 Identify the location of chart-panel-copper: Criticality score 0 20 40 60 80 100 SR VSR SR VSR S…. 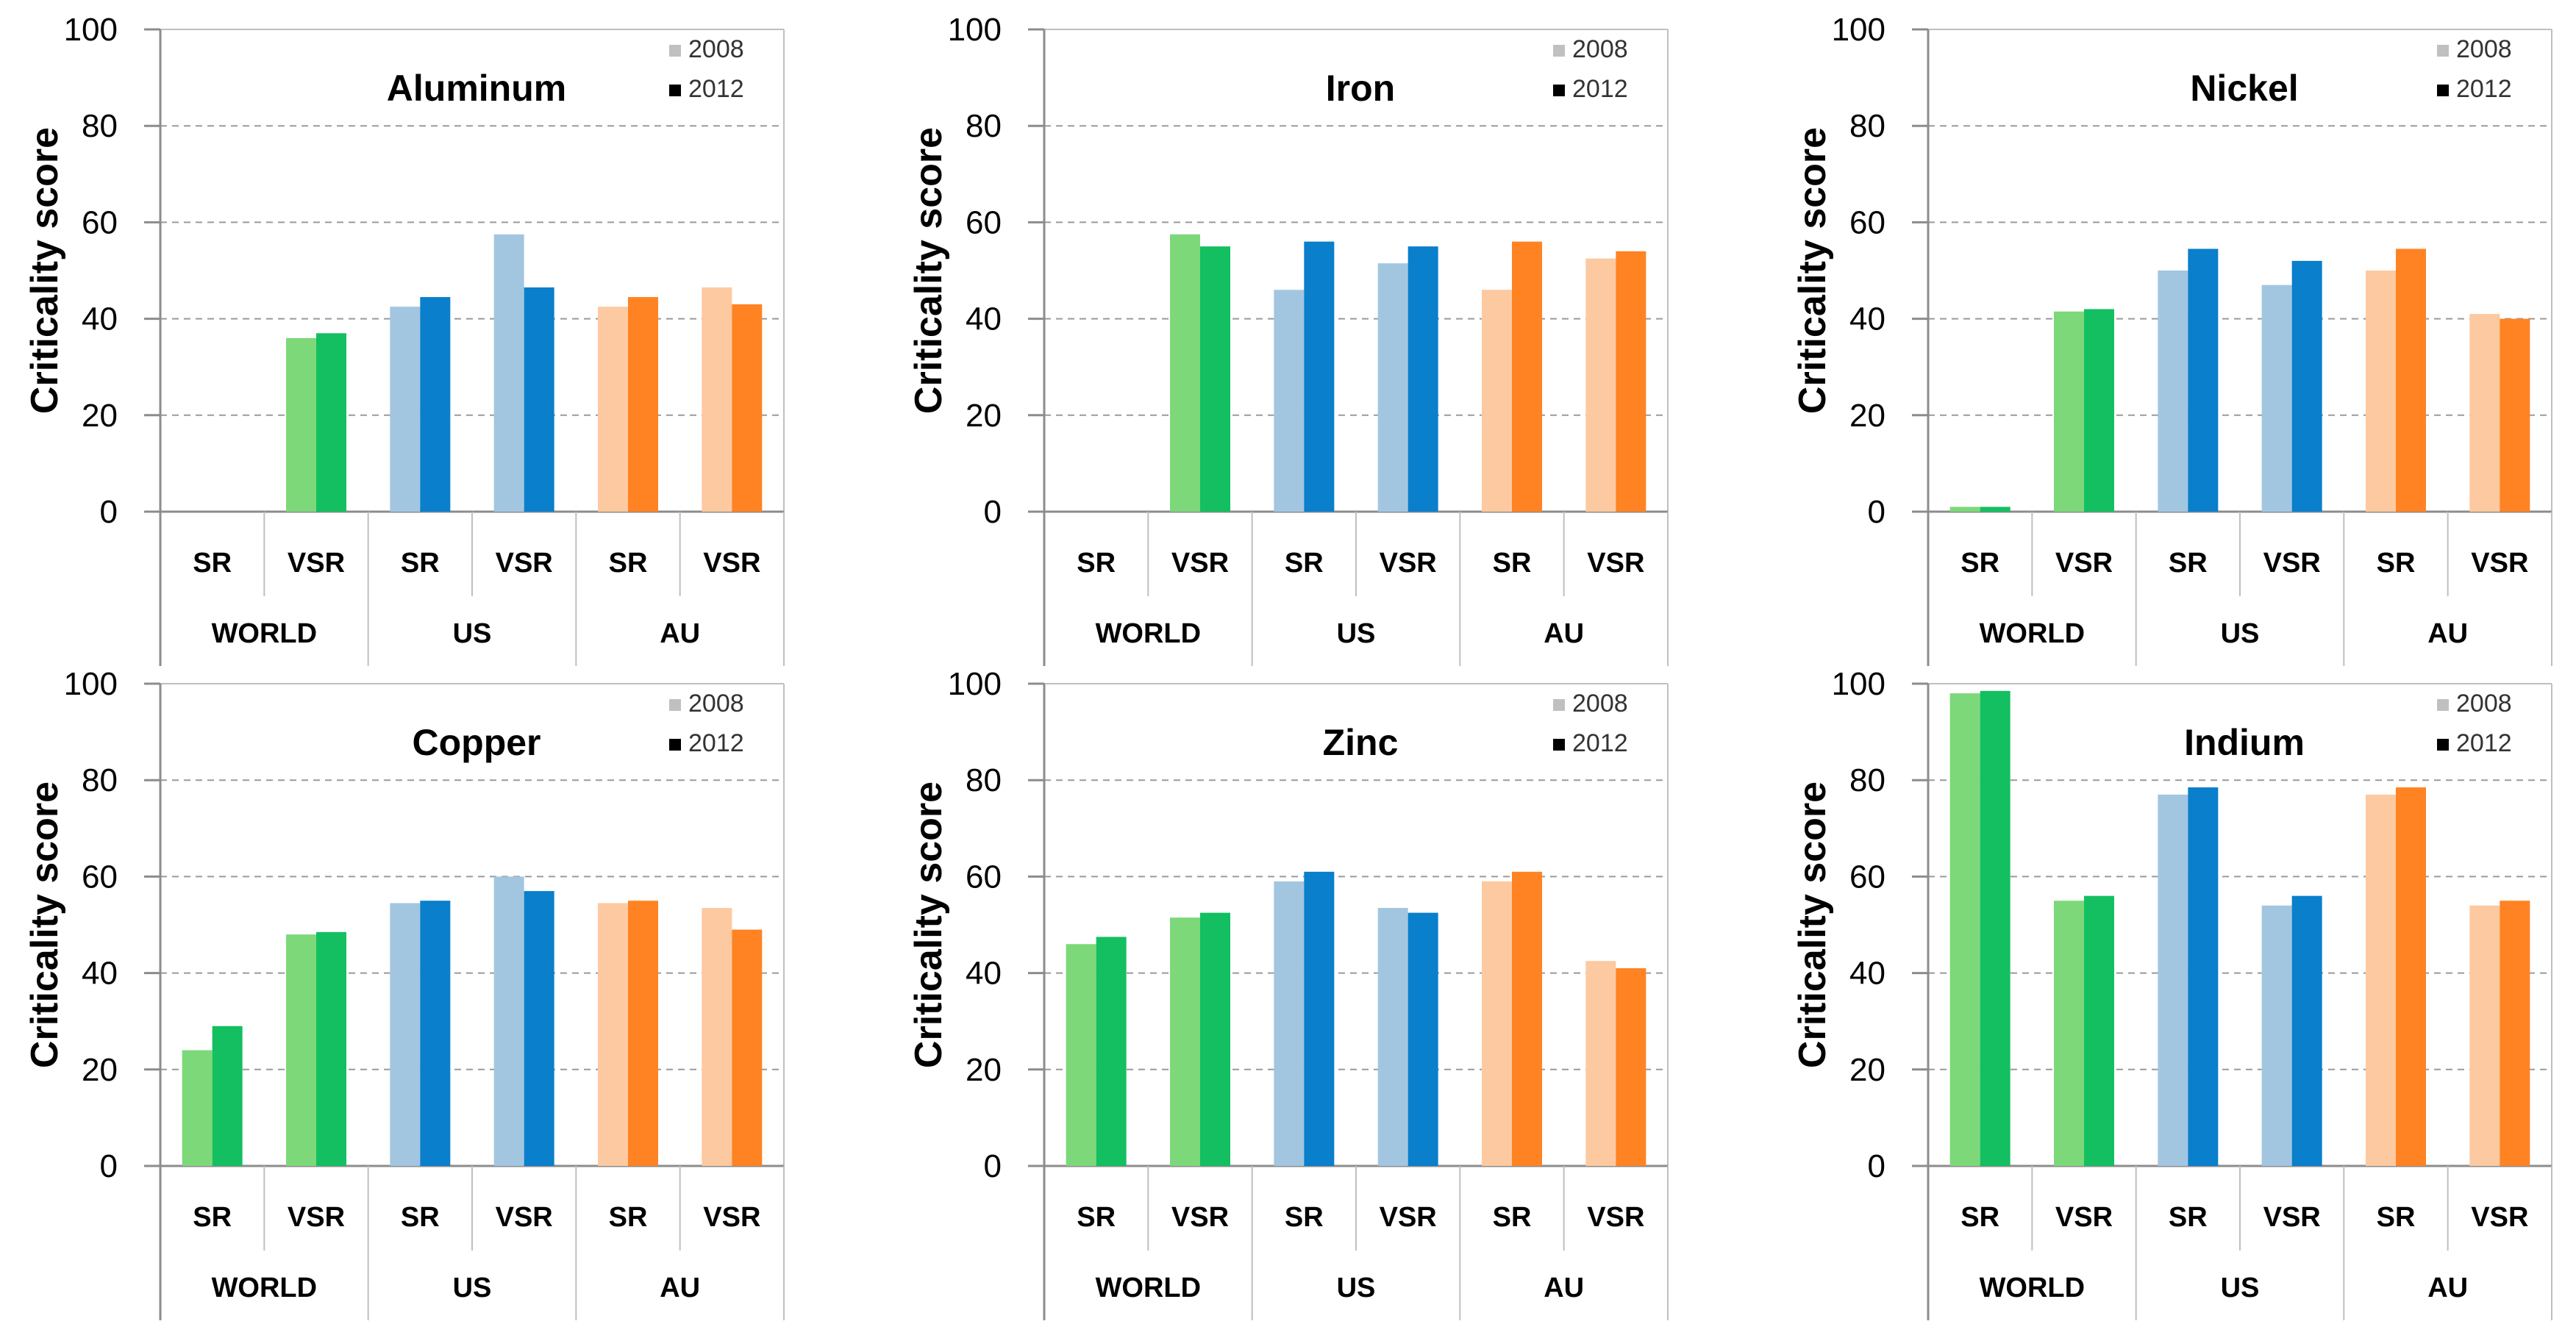
(405, 993).